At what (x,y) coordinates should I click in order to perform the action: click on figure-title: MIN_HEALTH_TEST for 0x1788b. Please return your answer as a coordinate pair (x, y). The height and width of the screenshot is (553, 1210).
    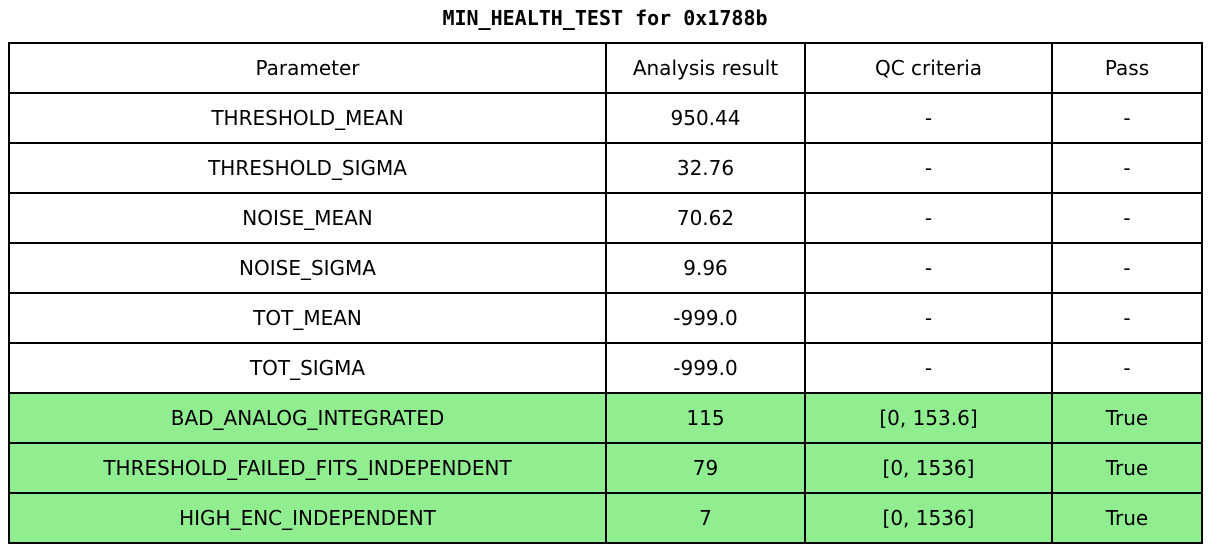
    Looking at the image, I should click on (605, 18).